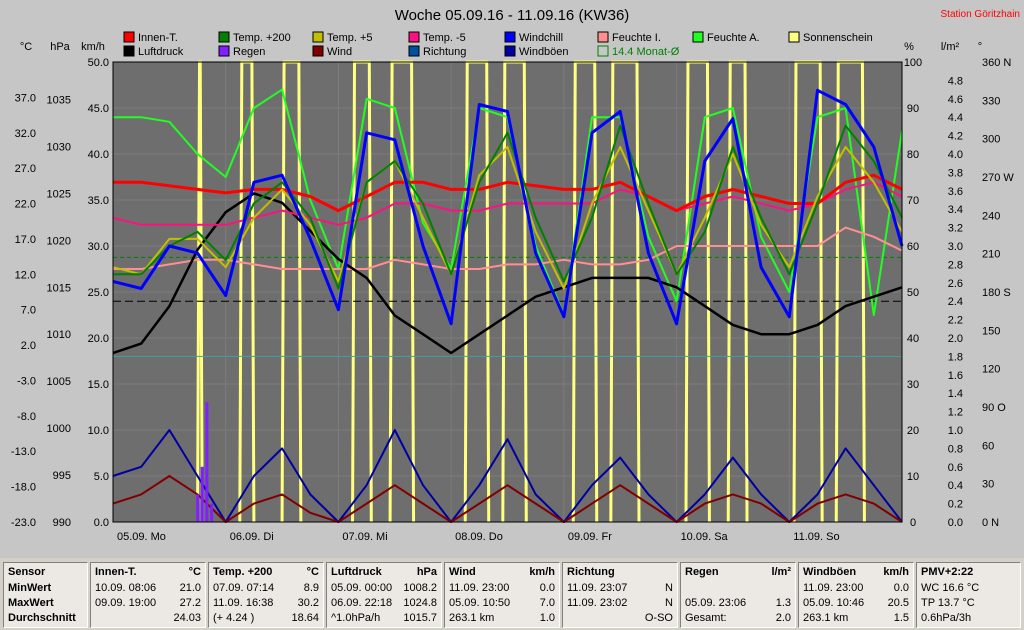 The image size is (1024, 630). Describe the element at coordinates (955, 431) in the screenshot. I see `rain-axis-tick: 1.0` at that location.